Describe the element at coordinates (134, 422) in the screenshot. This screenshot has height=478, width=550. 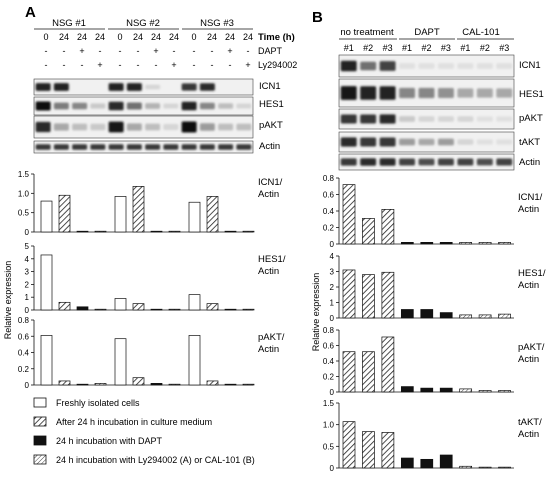
I see `legend-label: After 24 h incubation in culture medium` at that location.